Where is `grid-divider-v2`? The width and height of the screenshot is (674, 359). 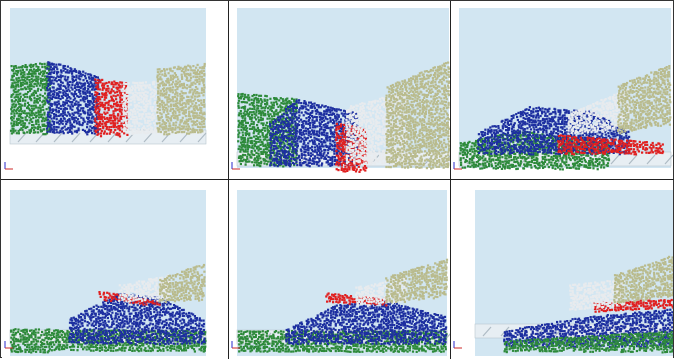
grid-divider-v2 is located at coordinates (450, 180).